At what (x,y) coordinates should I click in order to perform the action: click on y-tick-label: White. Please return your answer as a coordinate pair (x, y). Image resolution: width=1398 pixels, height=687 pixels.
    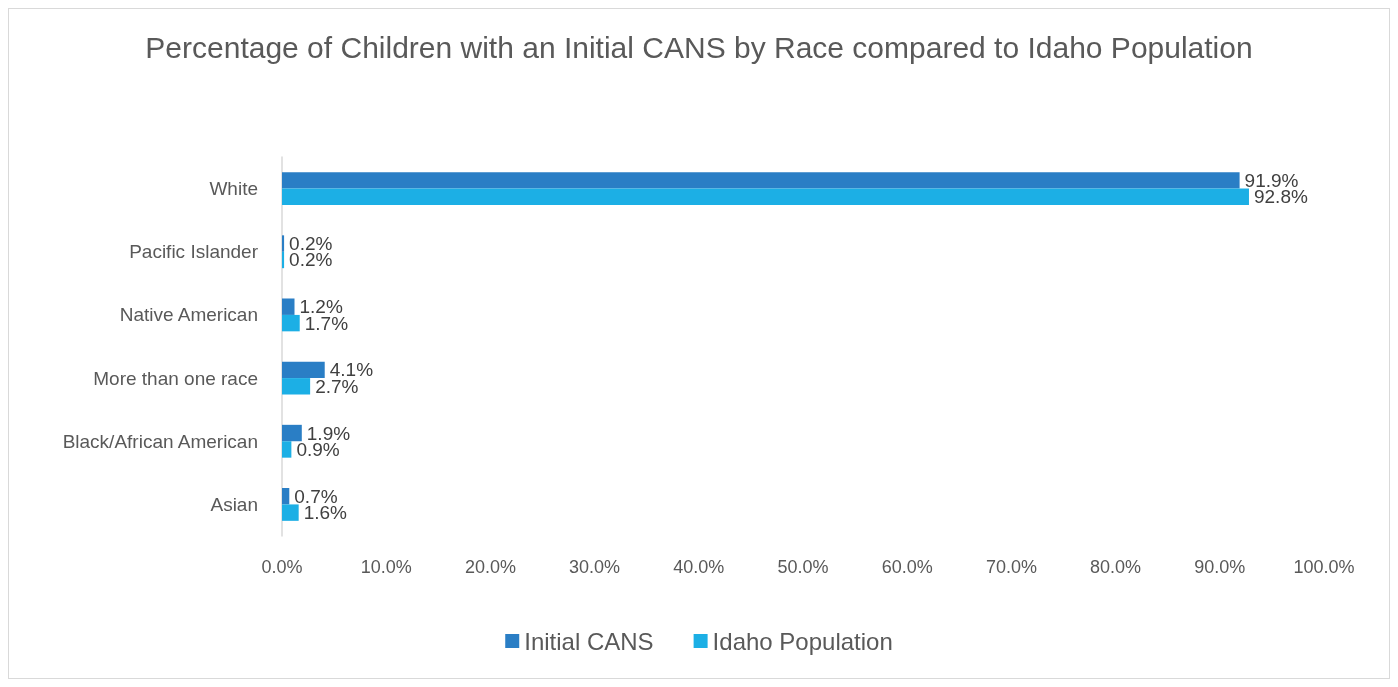
    Looking at the image, I should click on (233, 189).